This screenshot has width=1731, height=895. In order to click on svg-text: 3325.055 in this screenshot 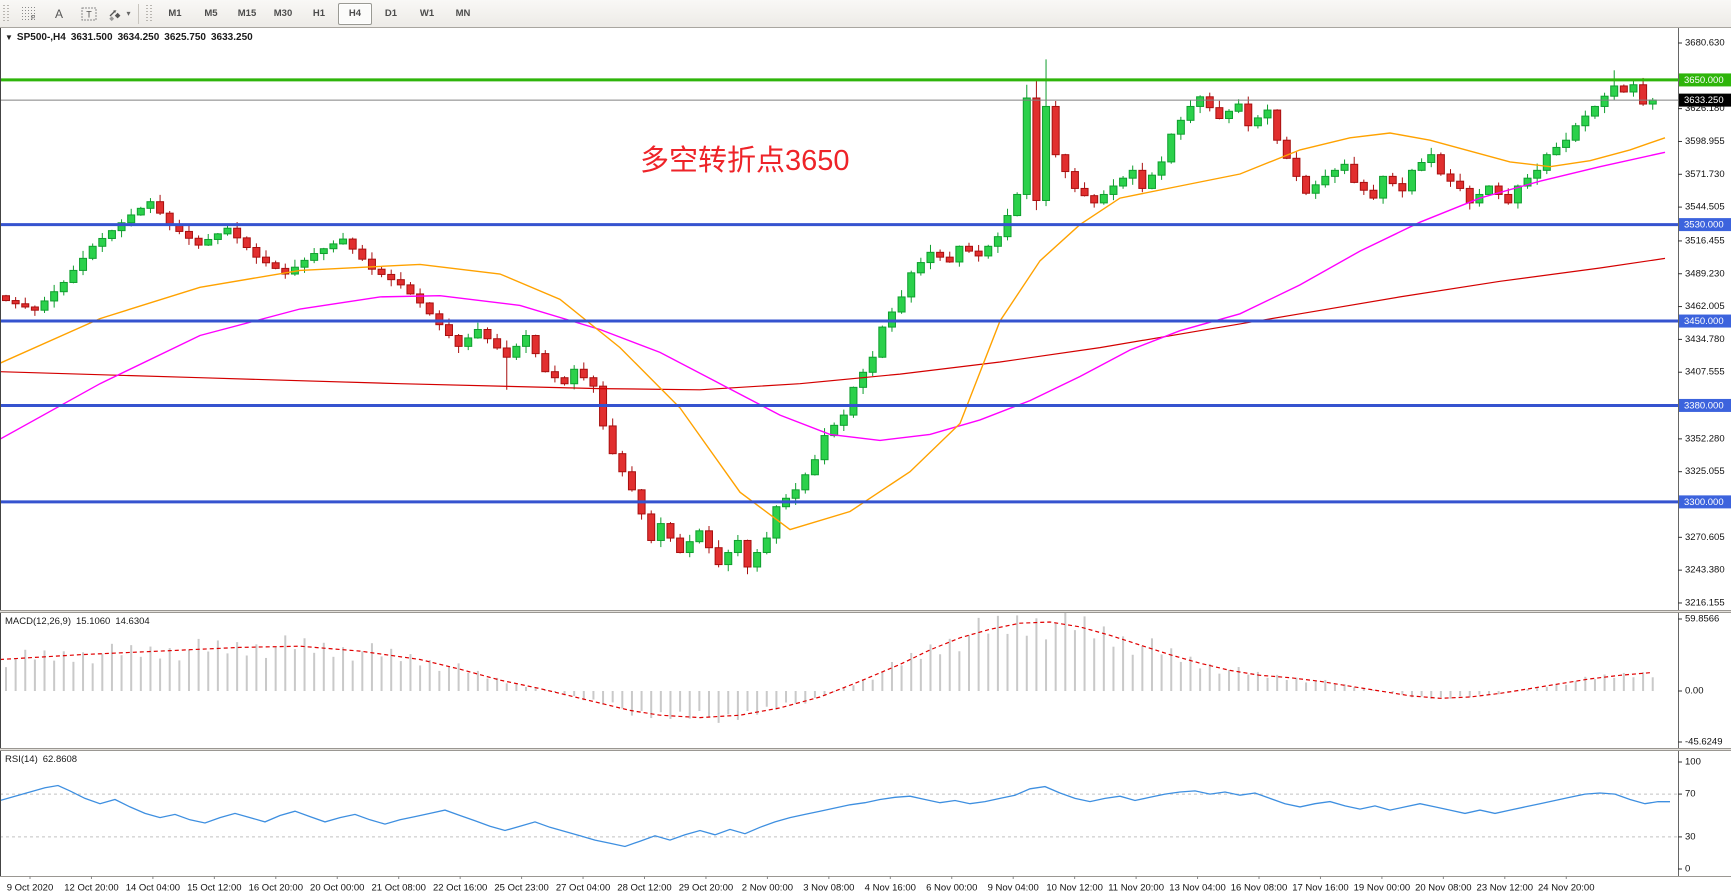, I will do `click(1705, 471)`.